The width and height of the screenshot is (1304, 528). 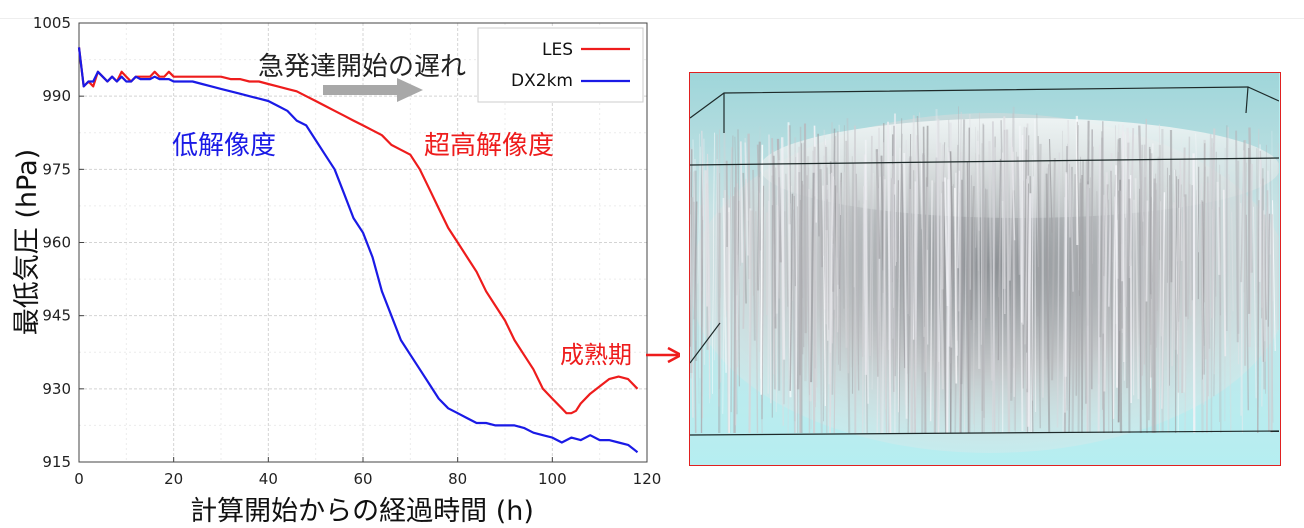 I want to click on mature-arrow, so click(x=663, y=355).